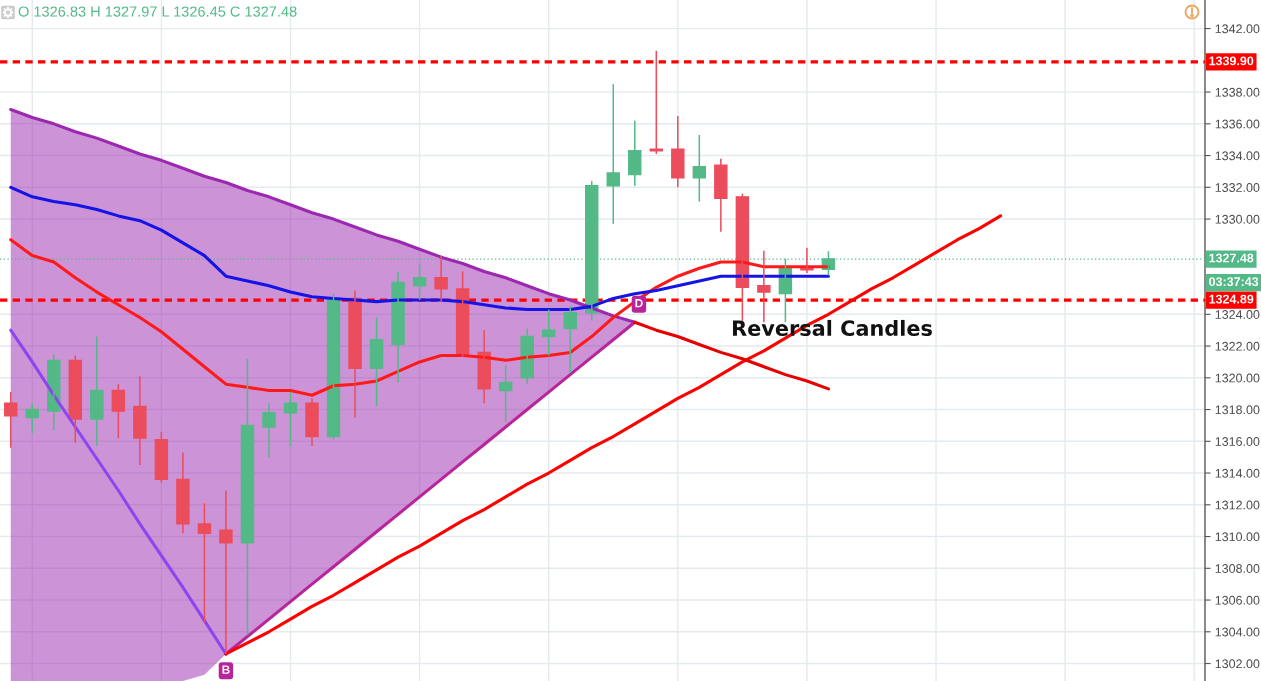  Describe the element at coordinates (1237, 664) in the screenshot. I see `y-tick-label: 1302.00` at that location.